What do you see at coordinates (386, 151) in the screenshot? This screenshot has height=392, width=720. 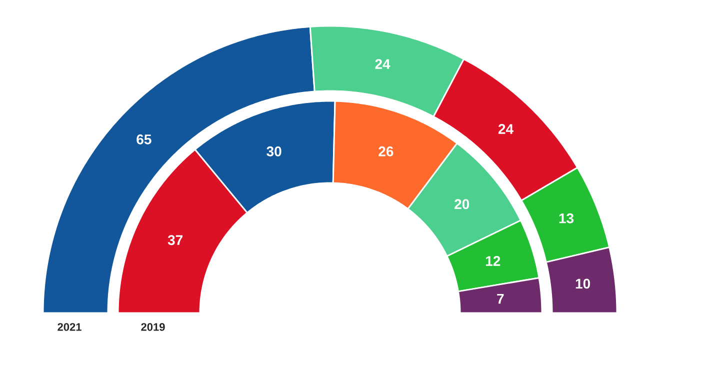 I see `data-label: 26` at bounding box center [386, 151].